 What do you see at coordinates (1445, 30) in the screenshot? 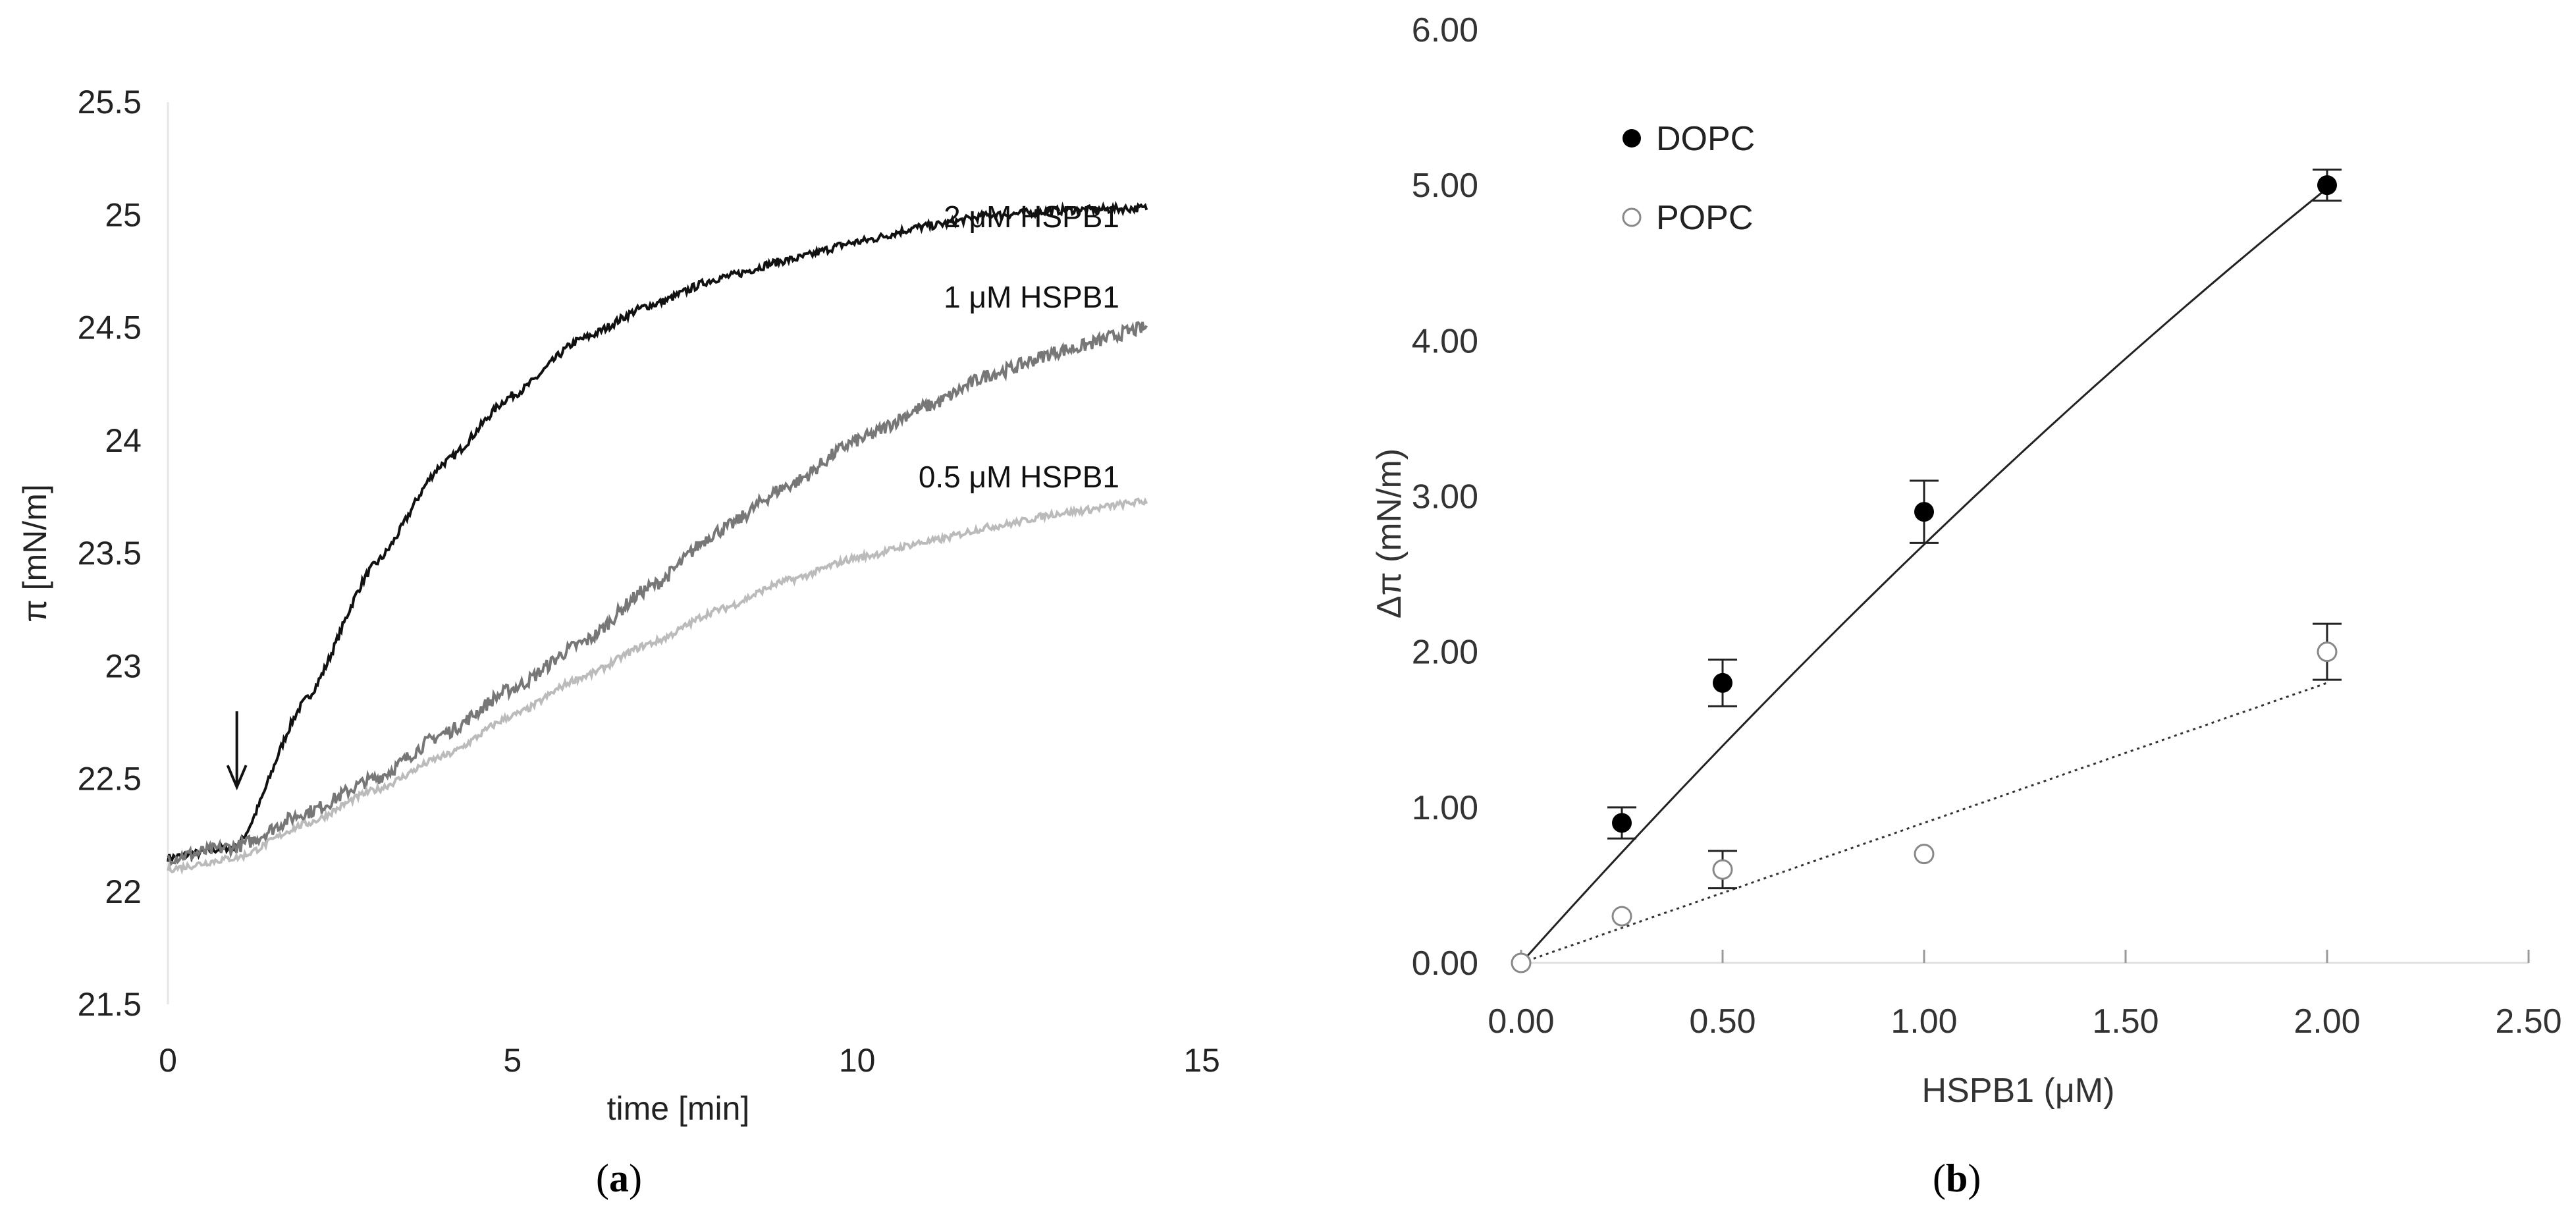
I see `panel-b-y-tick-label: 6.00` at bounding box center [1445, 30].